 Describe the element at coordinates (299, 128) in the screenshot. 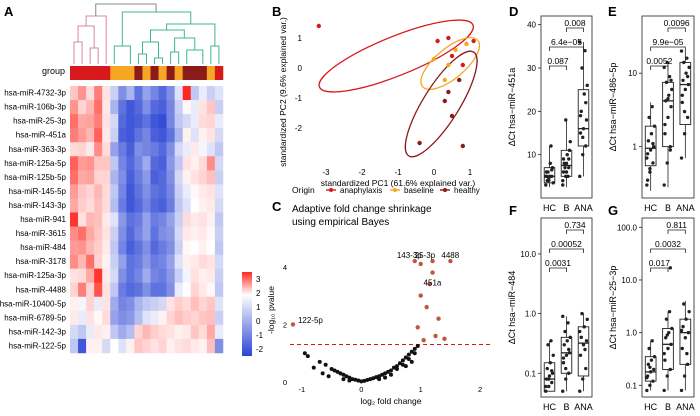

I see `pca-y-tick: -2` at that location.